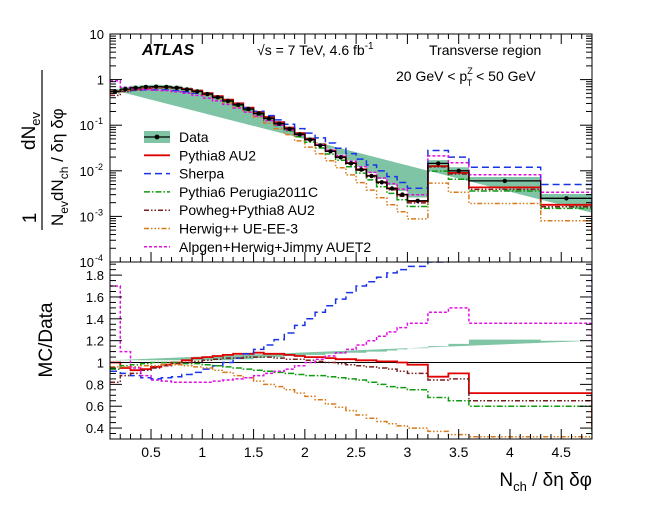 The image size is (664, 514). Describe the element at coordinates (459, 452) in the screenshot. I see `x-tick-label: 3.5` at that location.